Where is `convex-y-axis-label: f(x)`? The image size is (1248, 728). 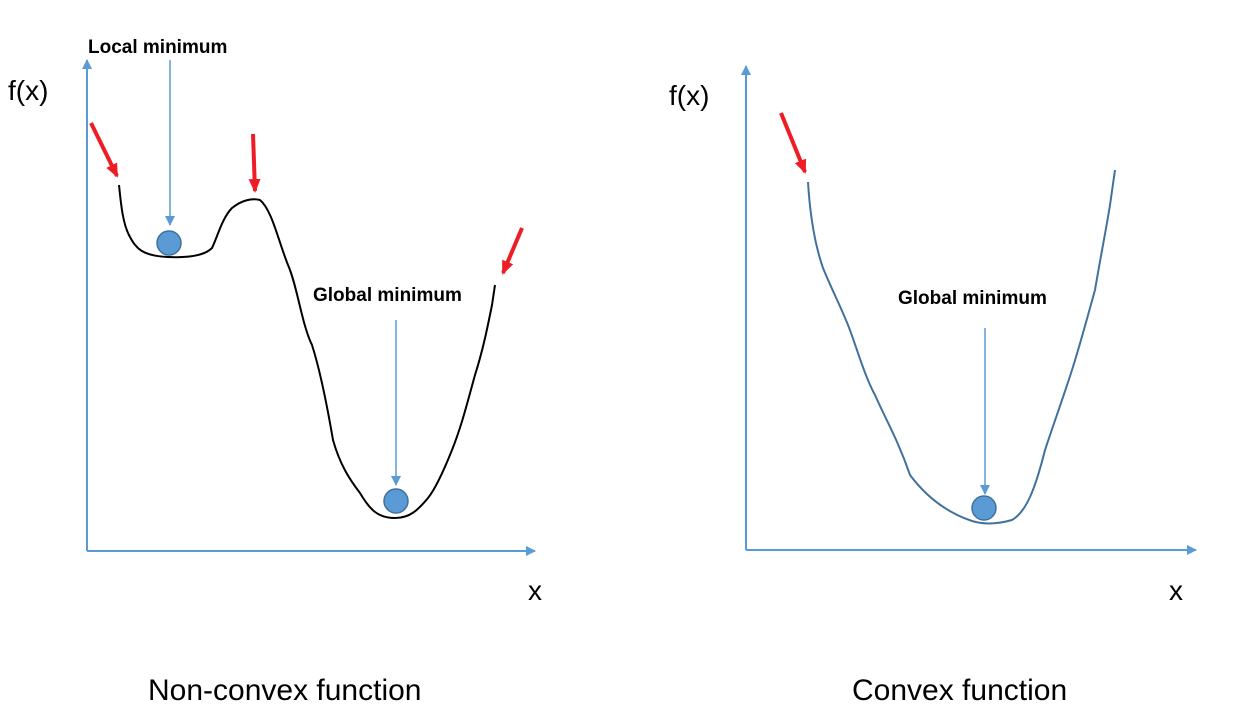 convex-y-axis-label: f(x) is located at coordinates (689, 95).